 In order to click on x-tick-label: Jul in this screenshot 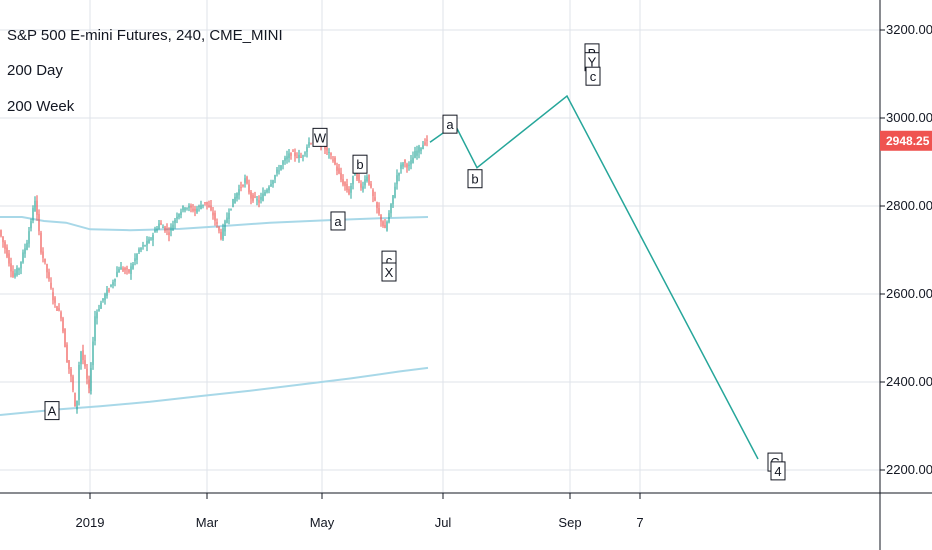, I will do `click(443, 522)`.